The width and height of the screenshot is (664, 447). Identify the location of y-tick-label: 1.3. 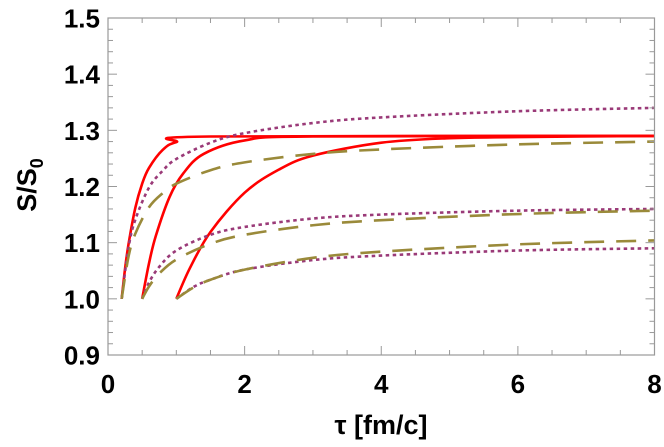
(82, 131).